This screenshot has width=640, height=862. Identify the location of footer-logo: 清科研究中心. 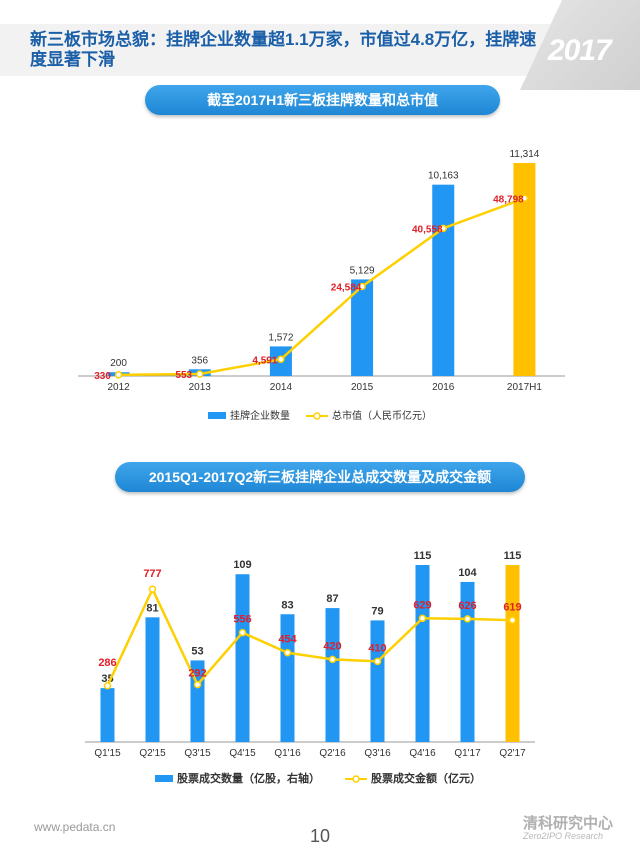
(568, 823).